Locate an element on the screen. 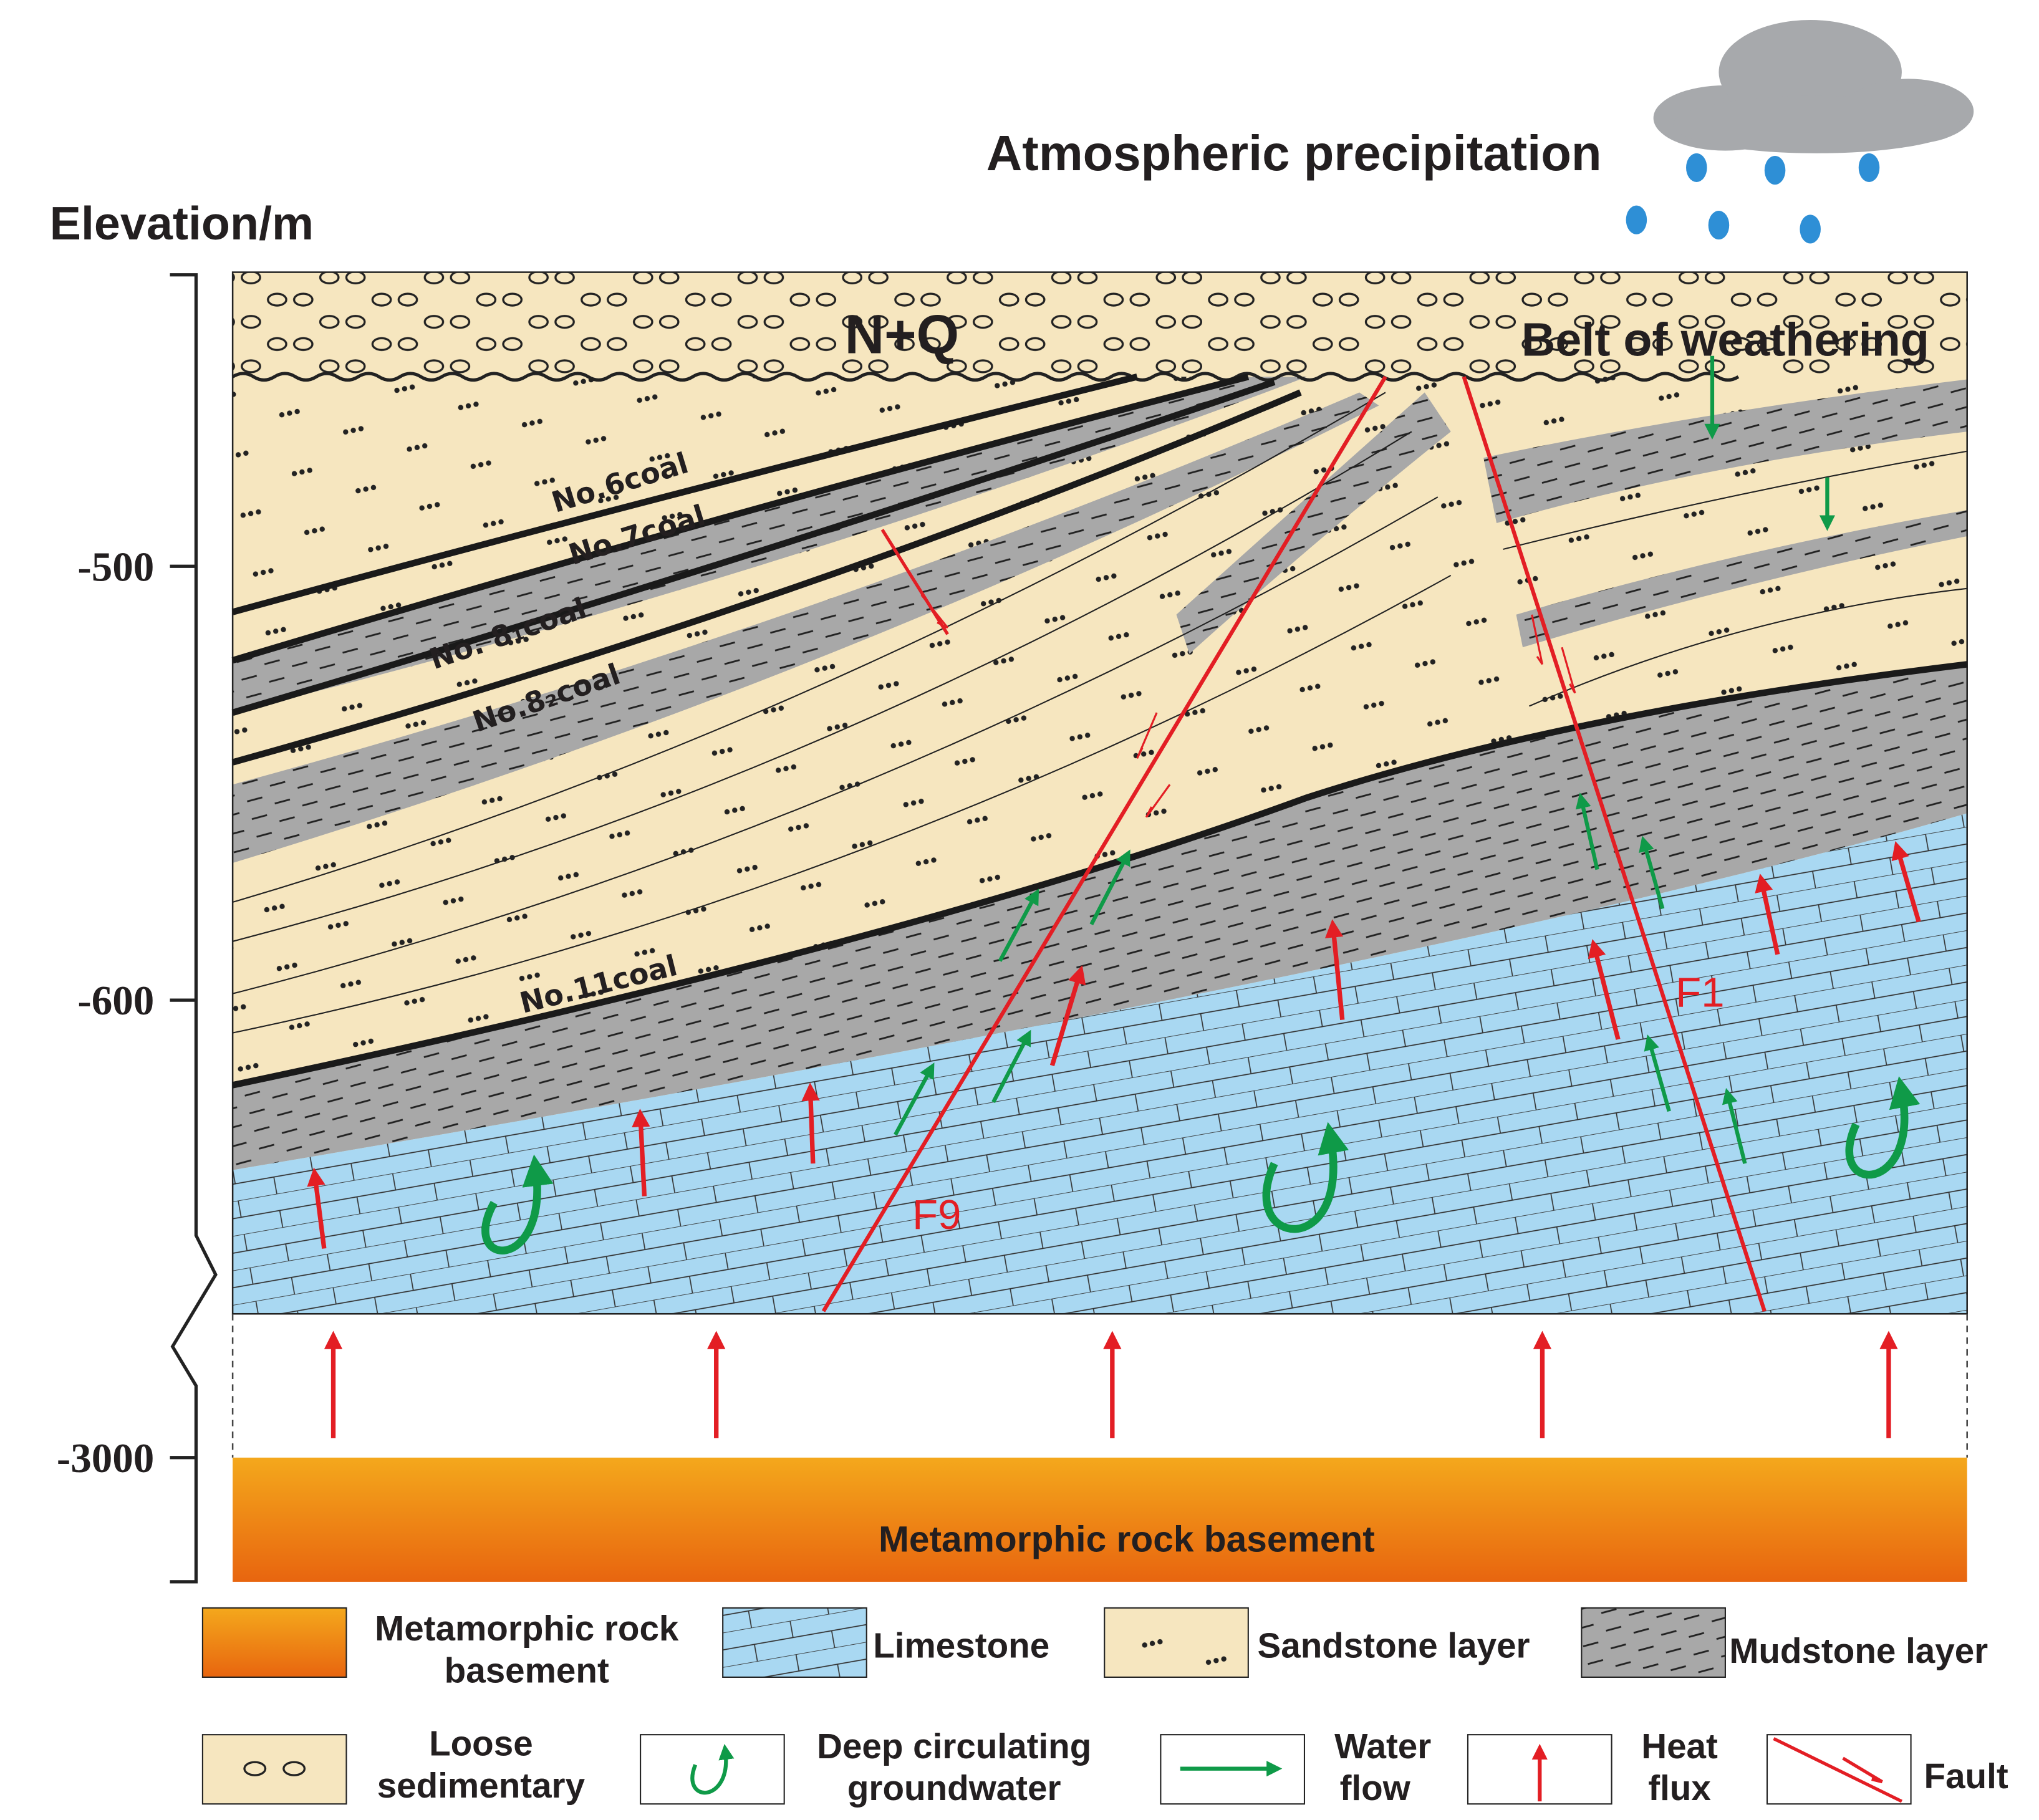 The image size is (2039, 1820). legend-label: Metamorphic rock is located at coordinates (527, 1629).